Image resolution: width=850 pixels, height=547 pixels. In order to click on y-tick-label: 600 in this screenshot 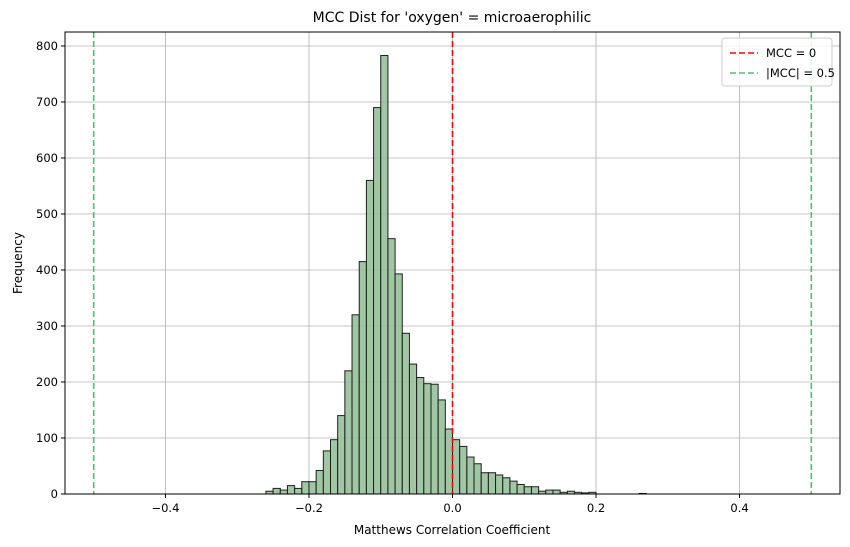, I will do `click(47, 158)`.